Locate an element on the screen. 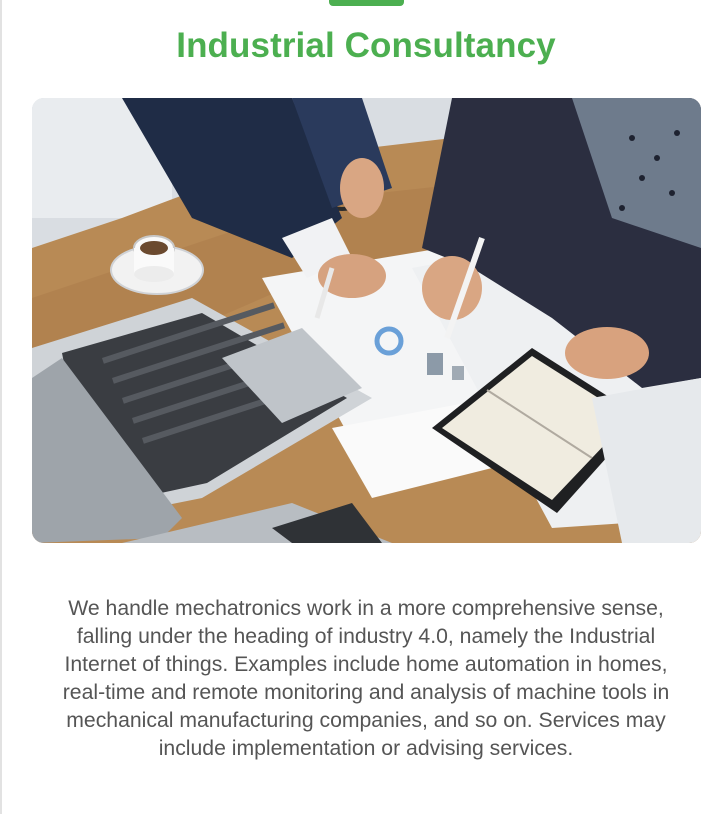 The width and height of the screenshot is (728, 814). page-left-border is located at coordinates (1, 407).